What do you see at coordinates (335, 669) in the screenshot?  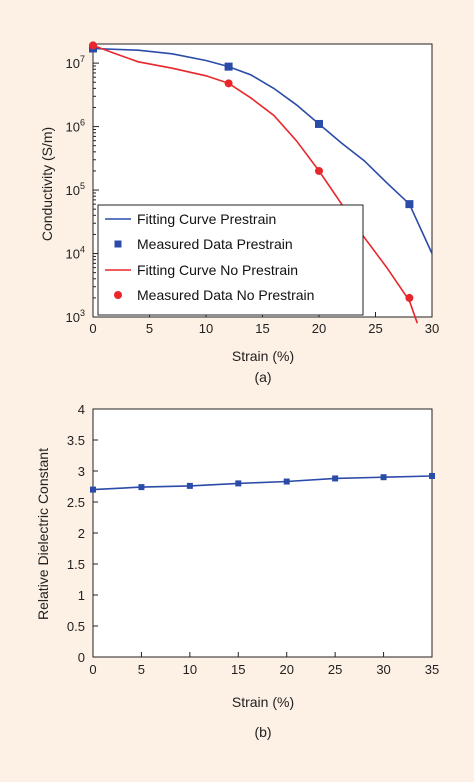 I see `dielectric-x-tick-label: 25` at bounding box center [335, 669].